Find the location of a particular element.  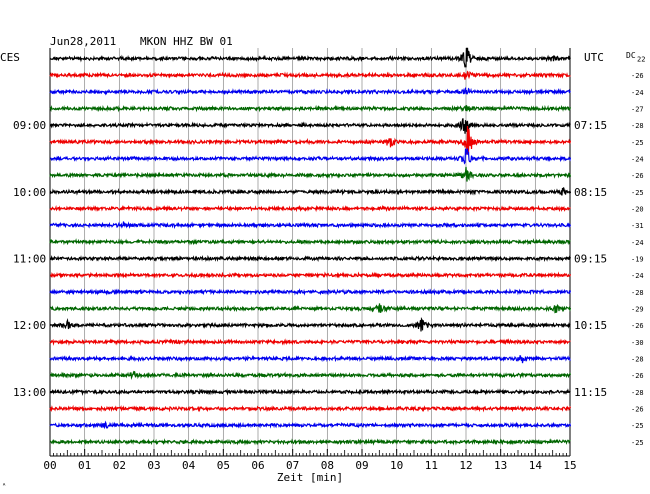

right-time-label: 08:15 is located at coordinates (590, 192).